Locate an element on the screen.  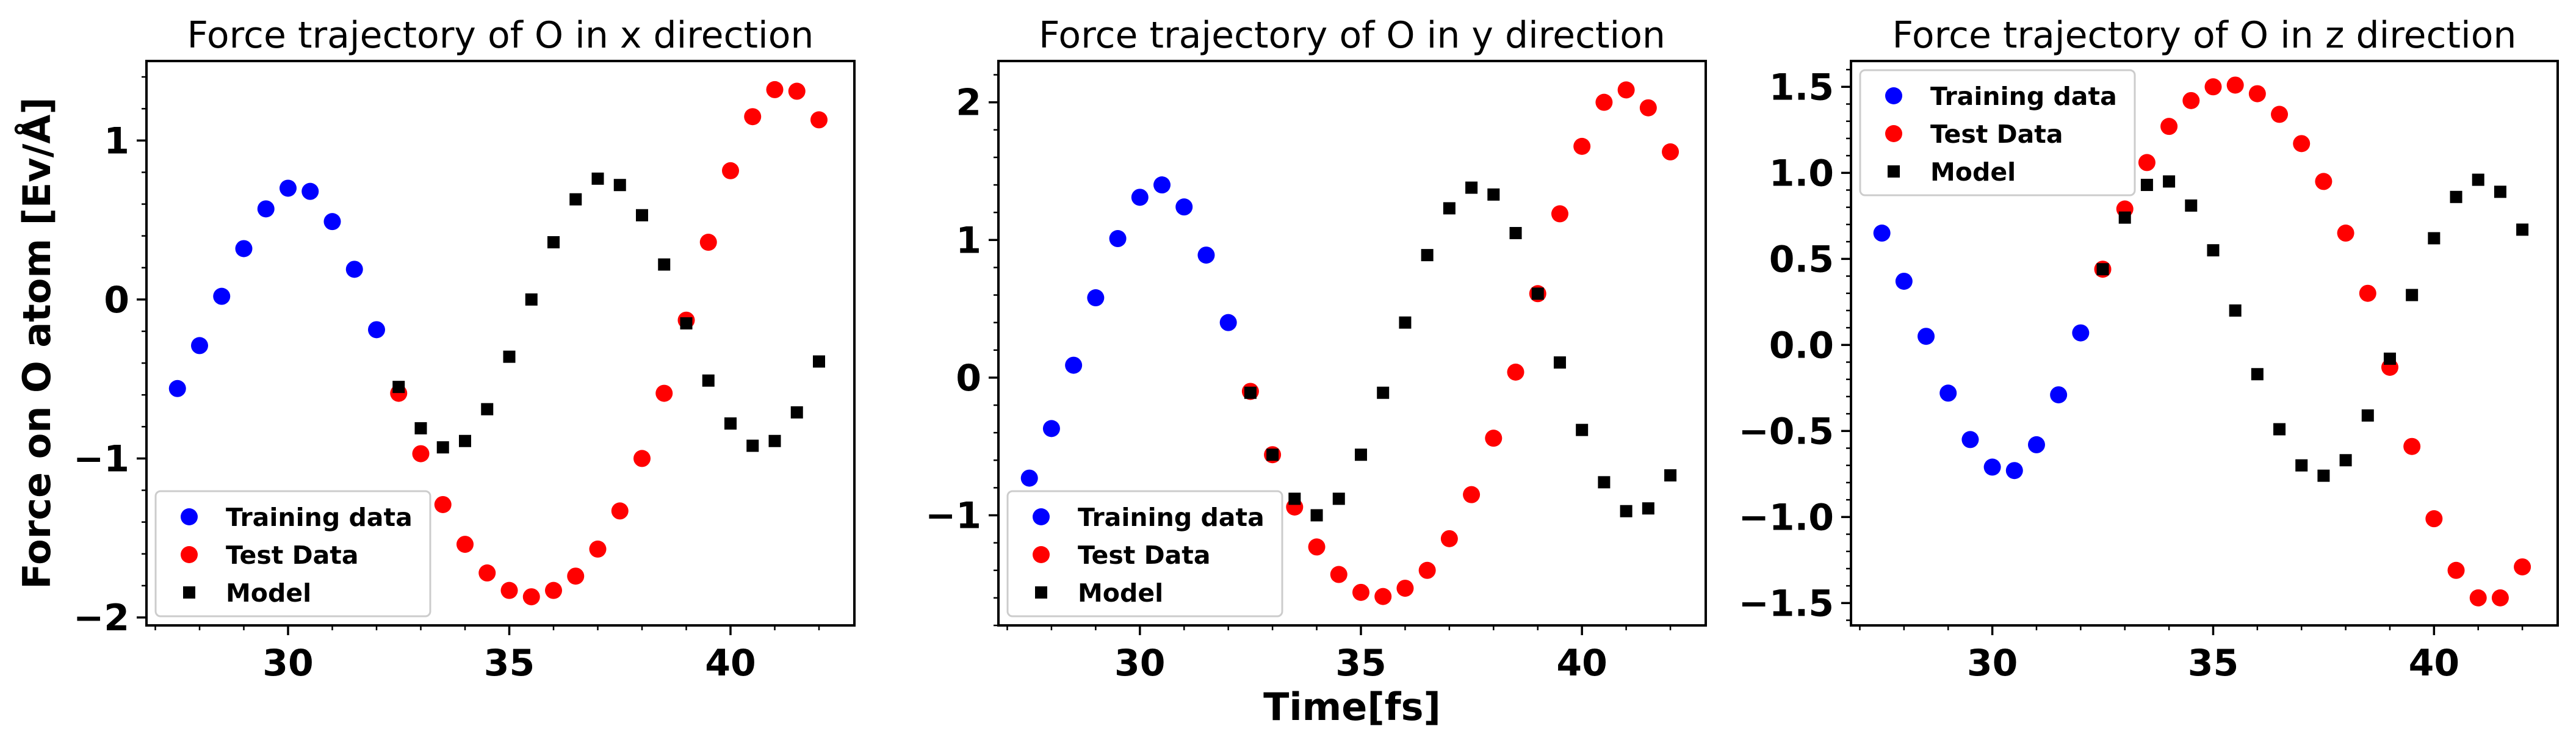
legend-marker-test is located at coordinates (1893, 133).